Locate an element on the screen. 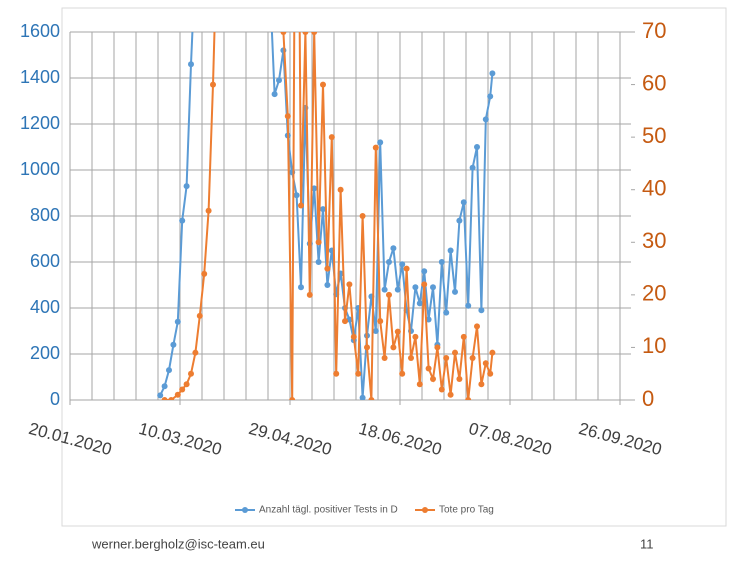  page-number: 11 is located at coordinates (647, 543).